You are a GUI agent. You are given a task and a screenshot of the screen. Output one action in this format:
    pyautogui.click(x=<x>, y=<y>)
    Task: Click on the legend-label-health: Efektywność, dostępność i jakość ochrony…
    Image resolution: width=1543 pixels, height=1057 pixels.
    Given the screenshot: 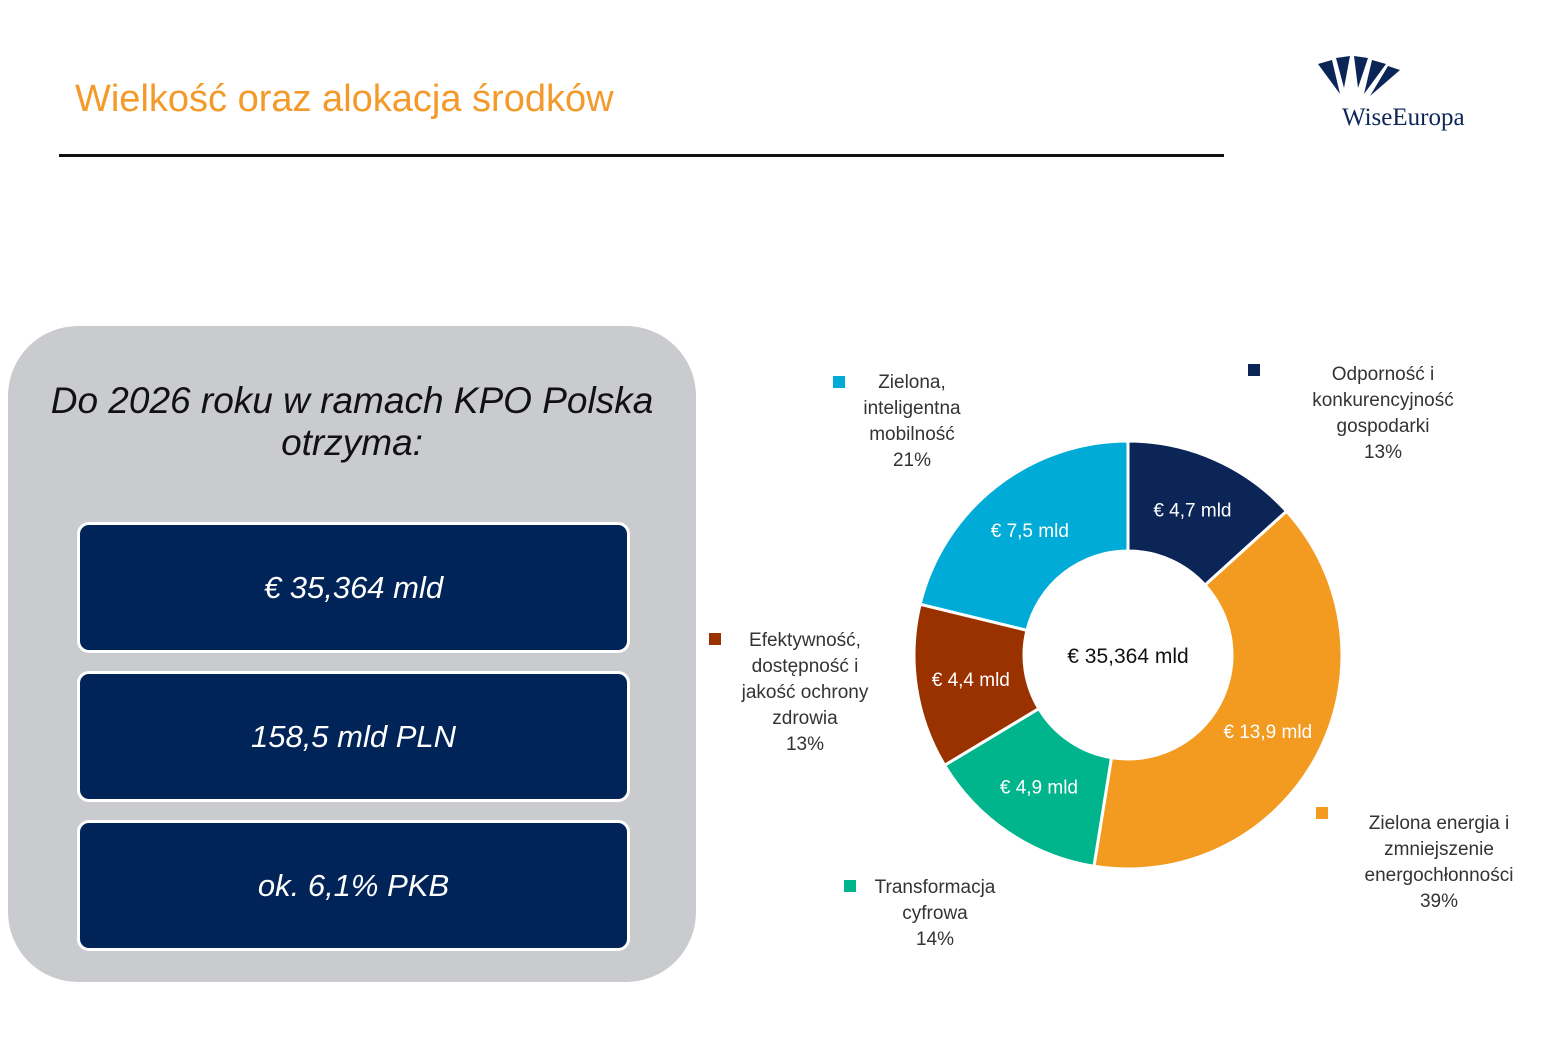 What is the action you would take?
    pyautogui.click(x=805, y=692)
    